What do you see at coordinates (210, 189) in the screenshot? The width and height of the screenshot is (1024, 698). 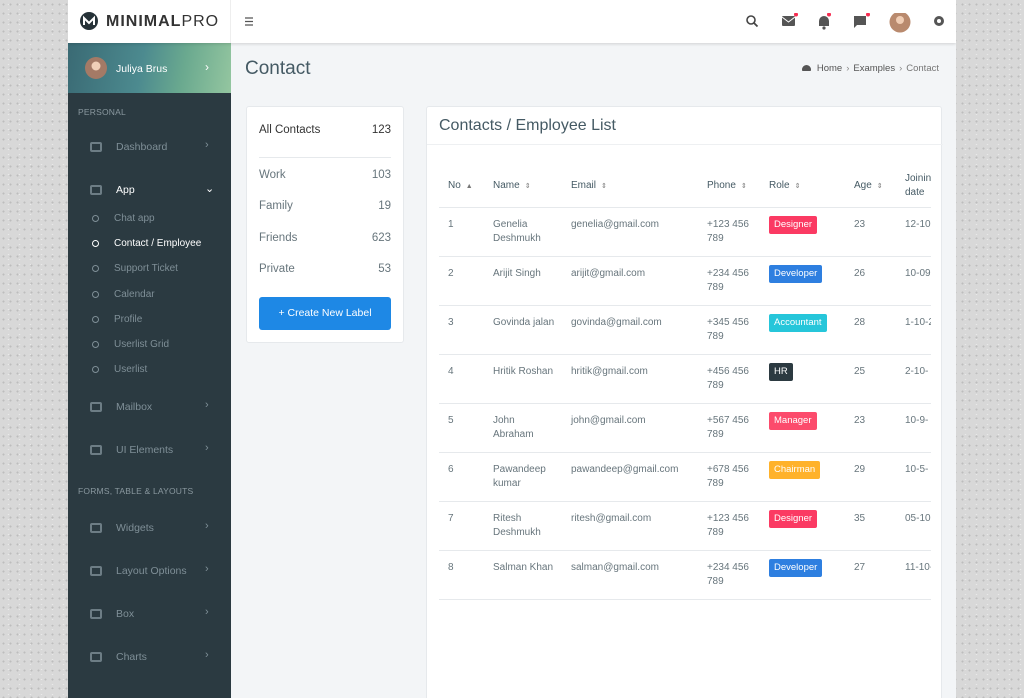 I see `menu-arrow: ⌄` at bounding box center [210, 189].